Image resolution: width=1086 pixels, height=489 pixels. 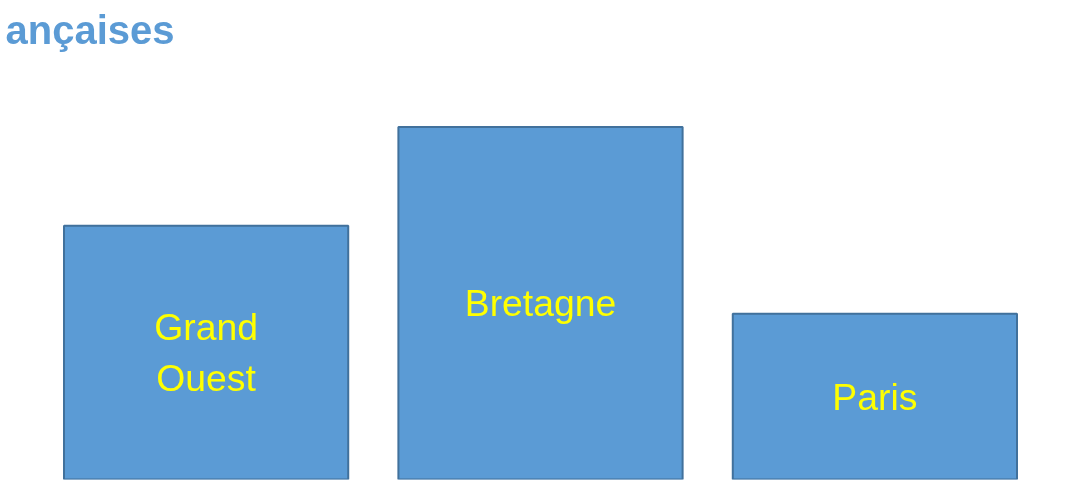 What do you see at coordinates (90, 29) in the screenshot?
I see `chart-title: ançaises` at bounding box center [90, 29].